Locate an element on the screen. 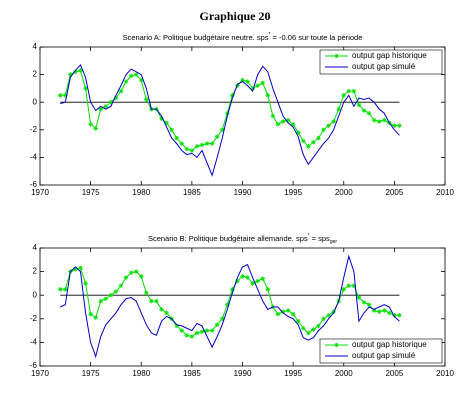 Image resolution: width=470 pixels, height=401 pixels. x-tick-label: 2010 is located at coordinates (445, 192).